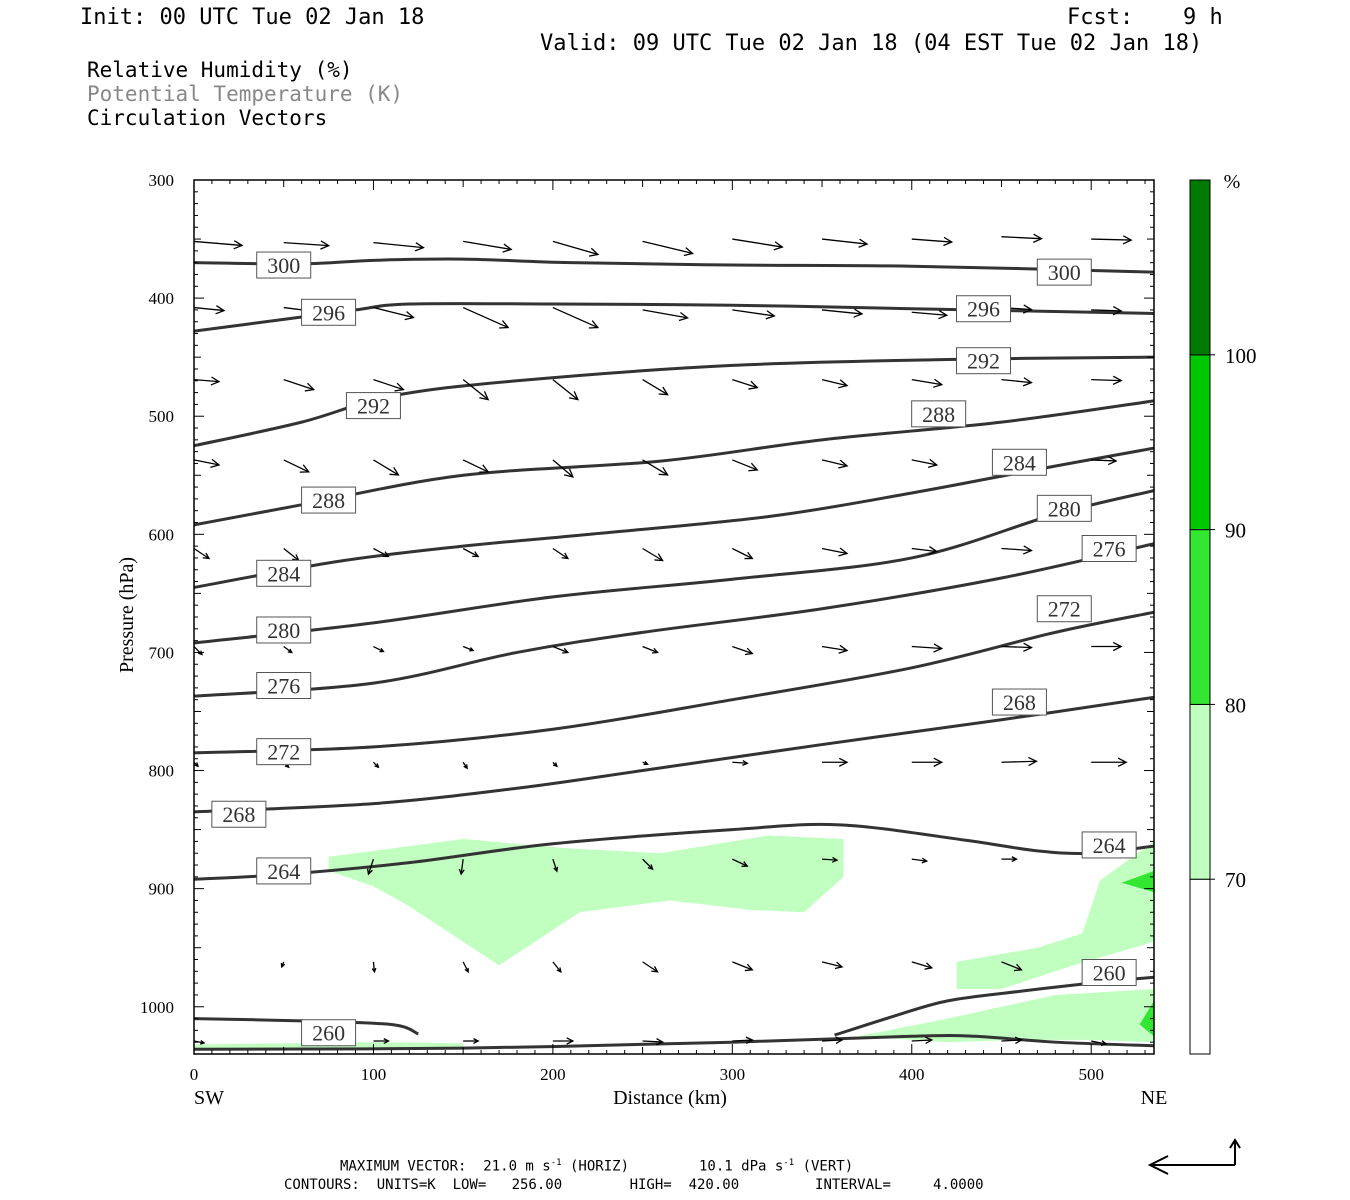 The height and width of the screenshot is (1200, 1350). What do you see at coordinates (1109, 548) in the screenshot?
I see `contour-label-276: 276` at bounding box center [1109, 548].